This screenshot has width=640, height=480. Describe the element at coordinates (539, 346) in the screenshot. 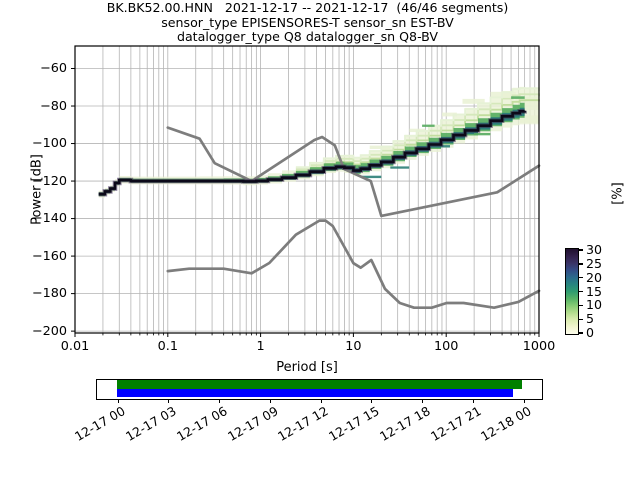

I see `x-tick-label: 1000` at that location.